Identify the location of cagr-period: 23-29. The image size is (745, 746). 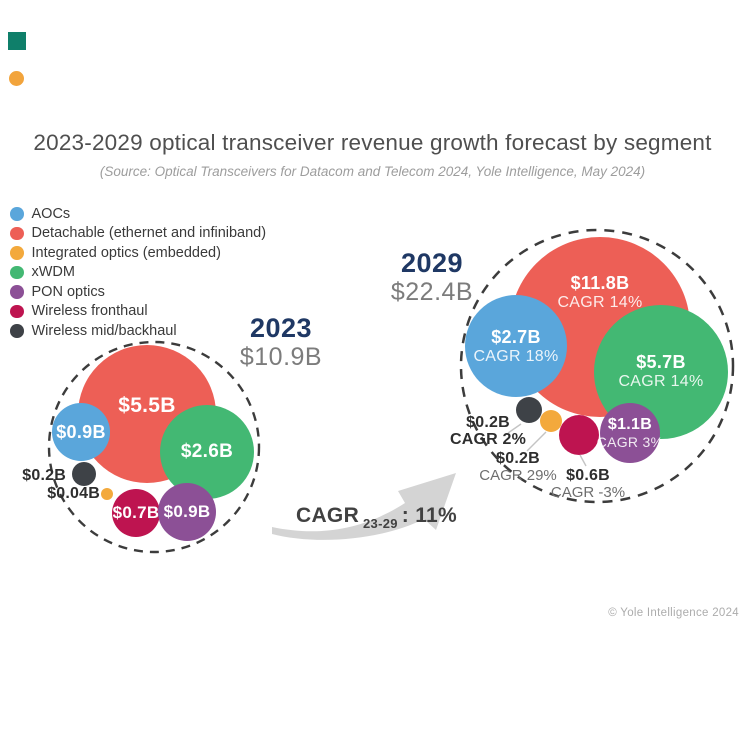
(380, 523).